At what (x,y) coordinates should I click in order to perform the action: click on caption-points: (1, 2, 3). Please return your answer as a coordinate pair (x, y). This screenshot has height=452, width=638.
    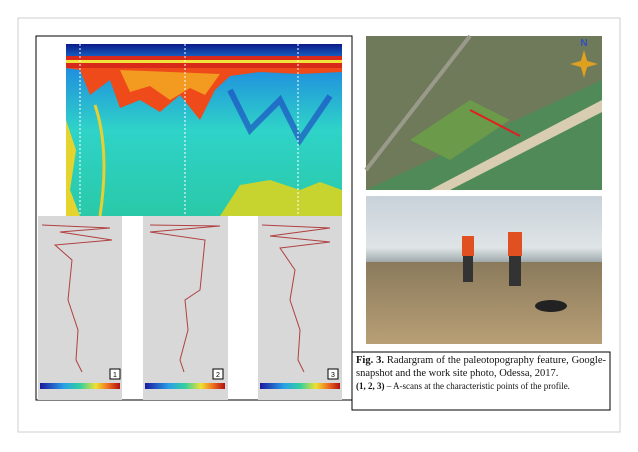
    Looking at the image, I should click on (370, 386).